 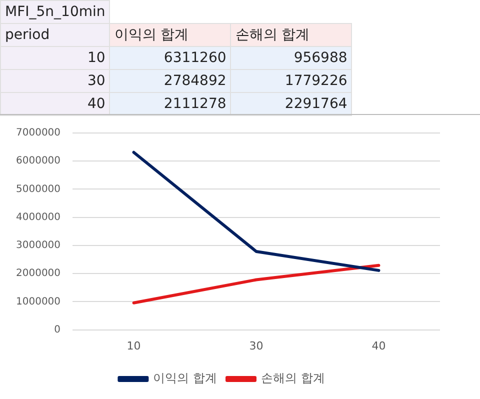 I want to click on x-tick-label: 30, so click(x=256, y=345).